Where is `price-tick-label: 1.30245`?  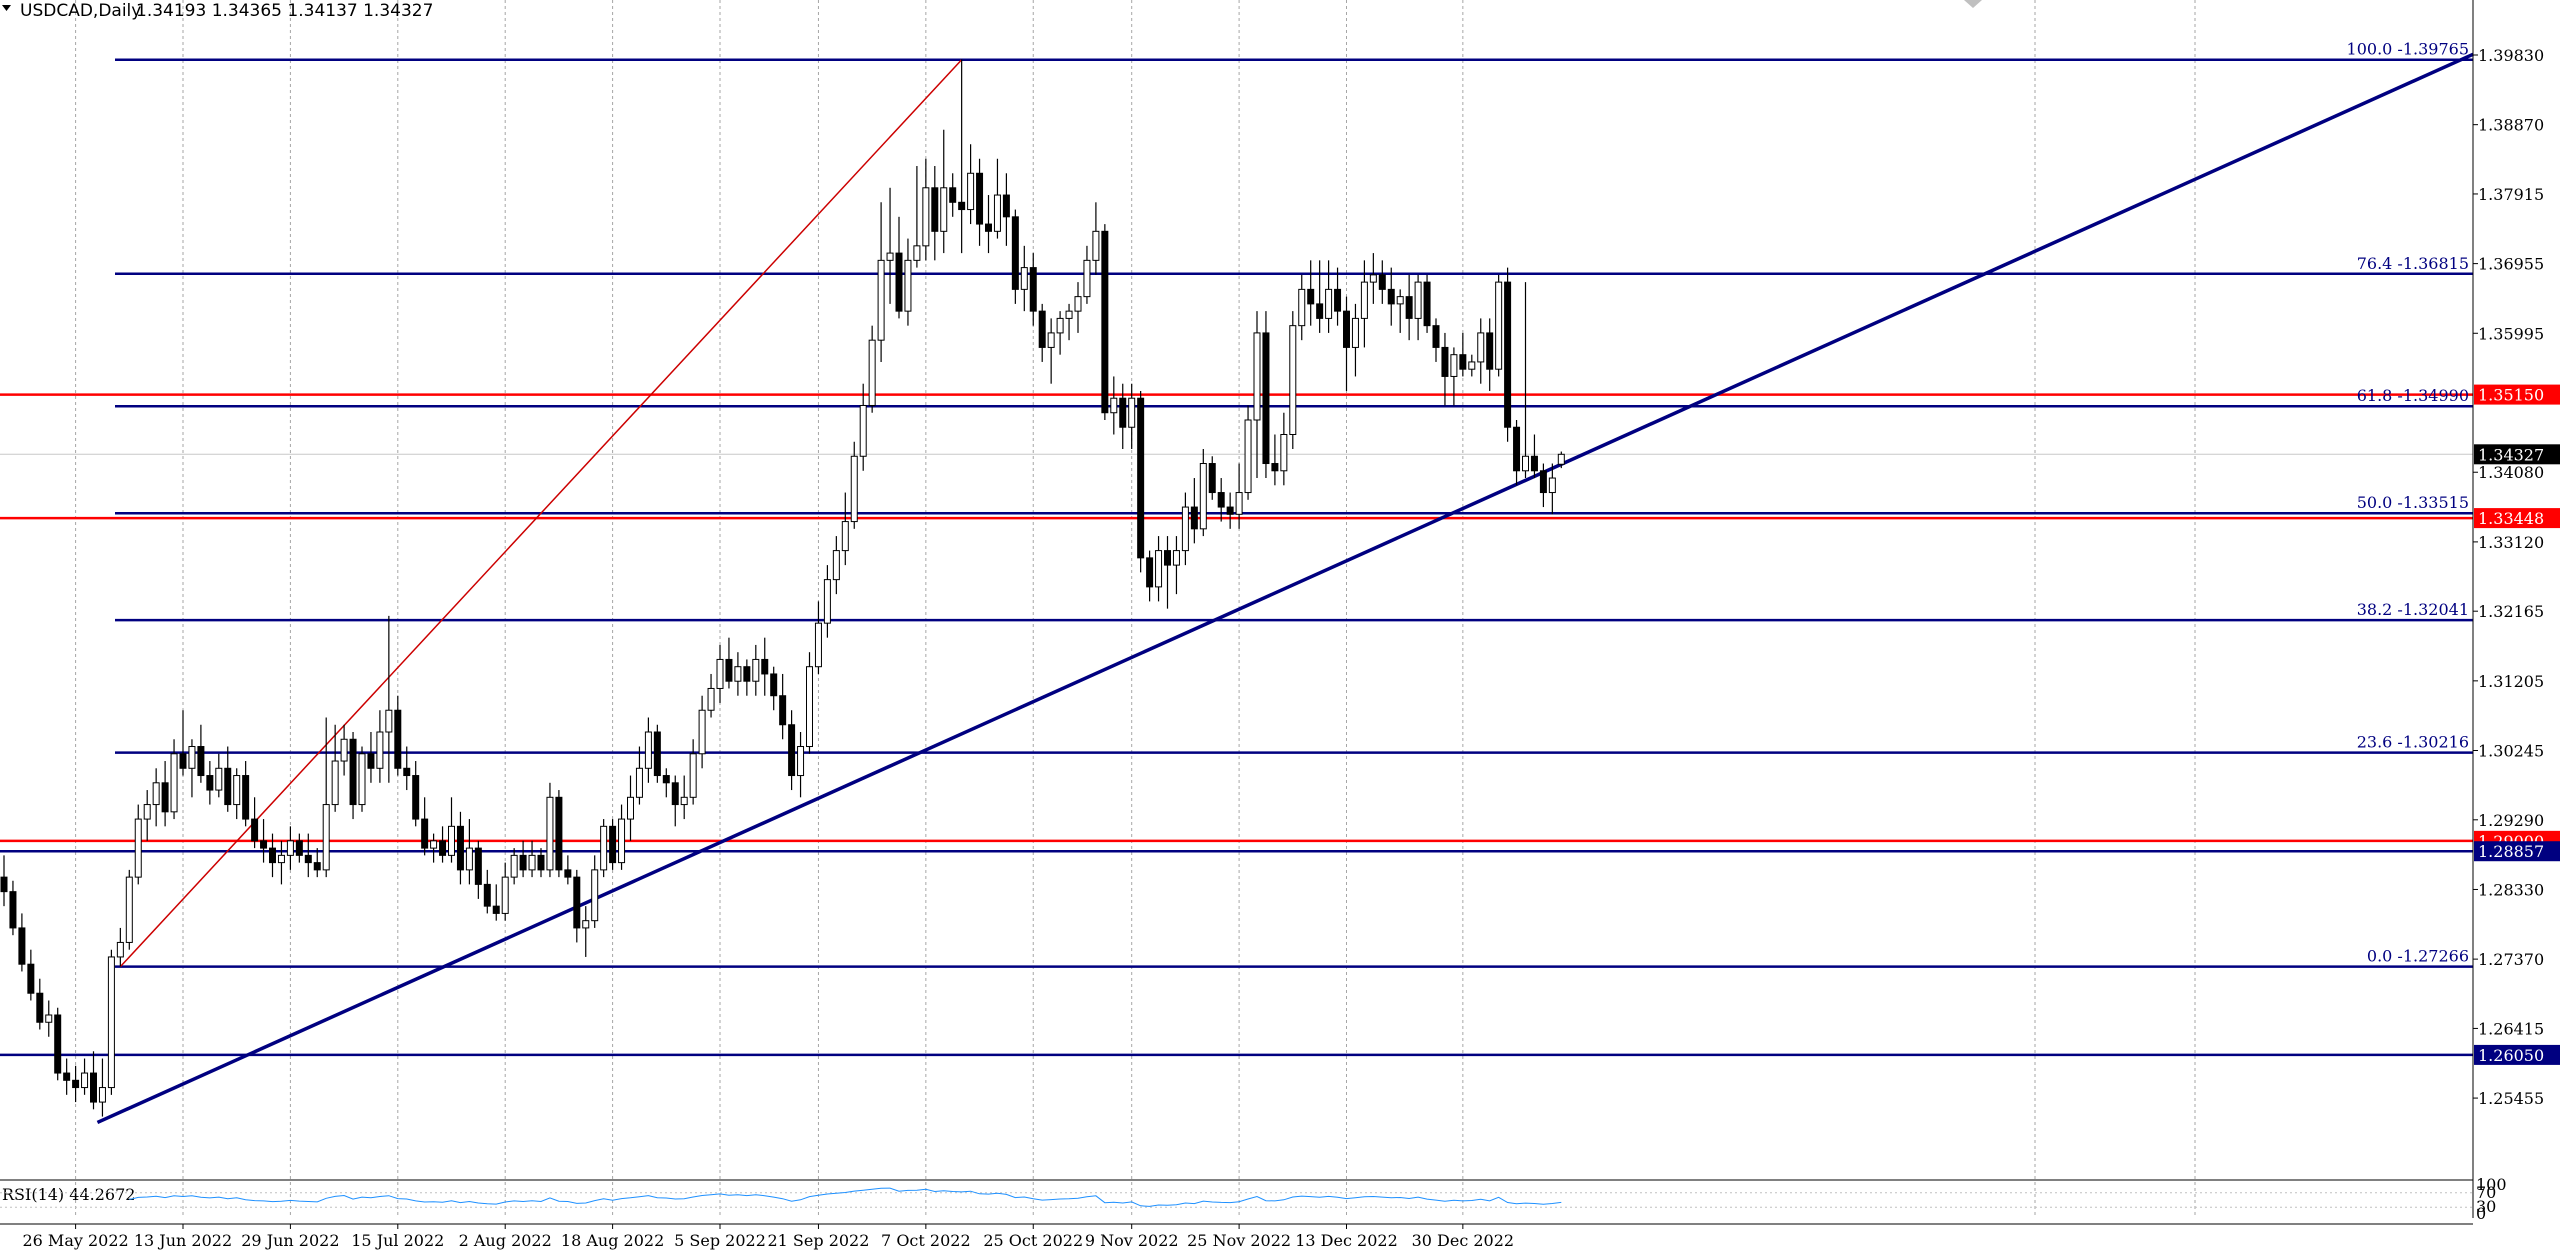 price-tick-label: 1.30245 is located at coordinates (2511, 751).